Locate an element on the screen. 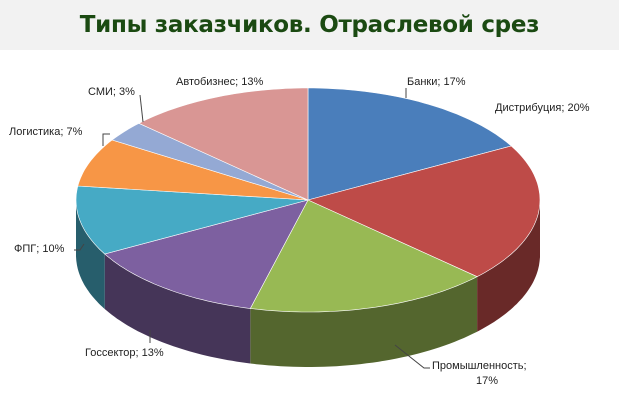 The image size is (619, 405). pie-side-ФПГ is located at coordinates (90, 254).